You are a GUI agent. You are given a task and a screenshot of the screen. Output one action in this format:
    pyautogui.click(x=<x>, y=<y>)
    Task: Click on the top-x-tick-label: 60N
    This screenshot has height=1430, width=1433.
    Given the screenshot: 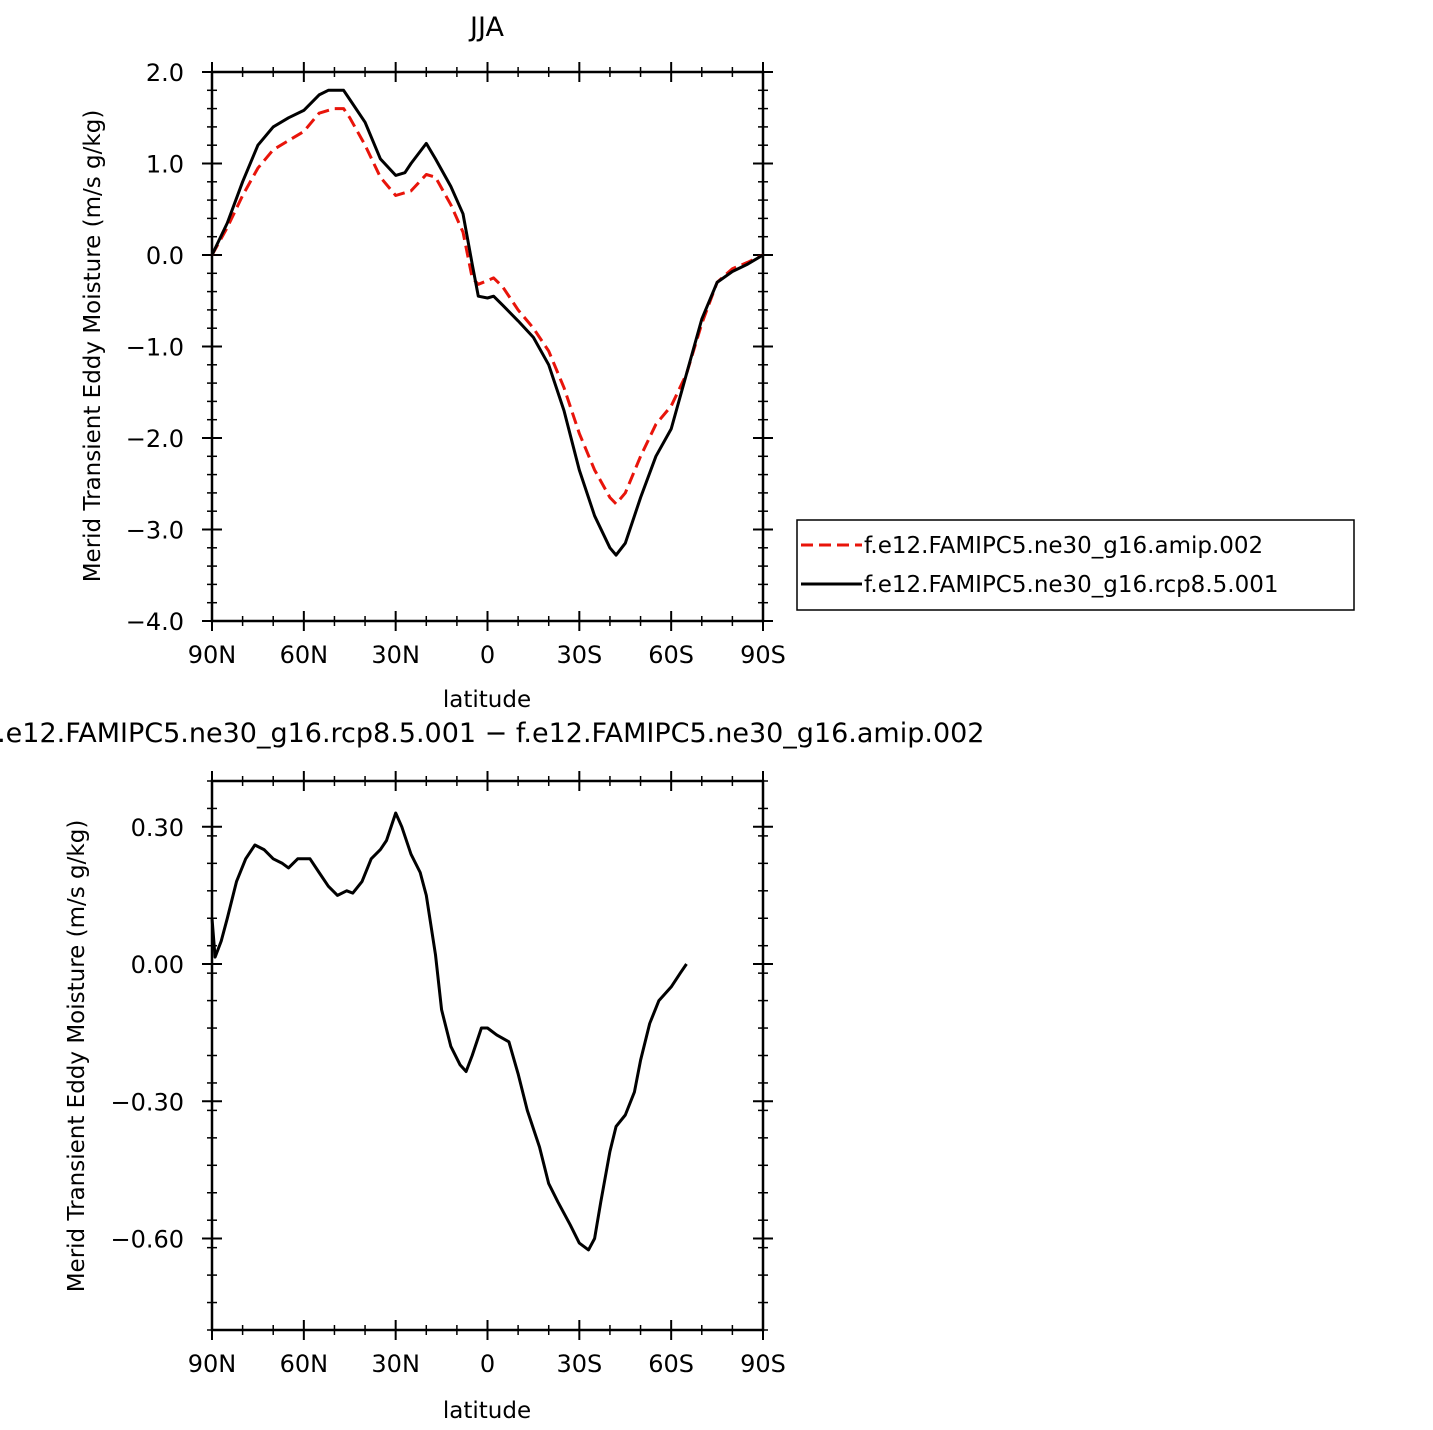 What is the action you would take?
    pyautogui.click(x=304, y=655)
    